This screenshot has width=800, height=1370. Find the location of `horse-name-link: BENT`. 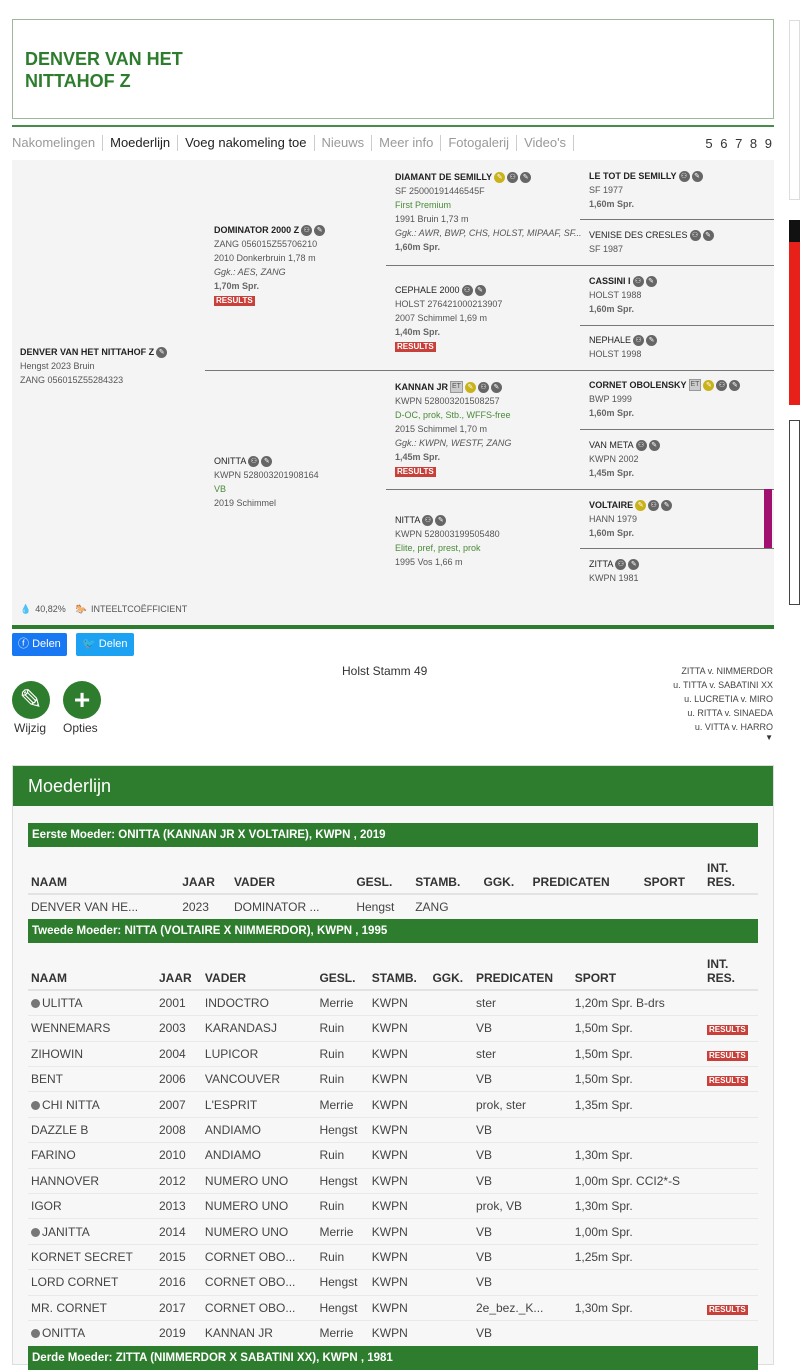

horse-name-link: BENT is located at coordinates (47, 1079).